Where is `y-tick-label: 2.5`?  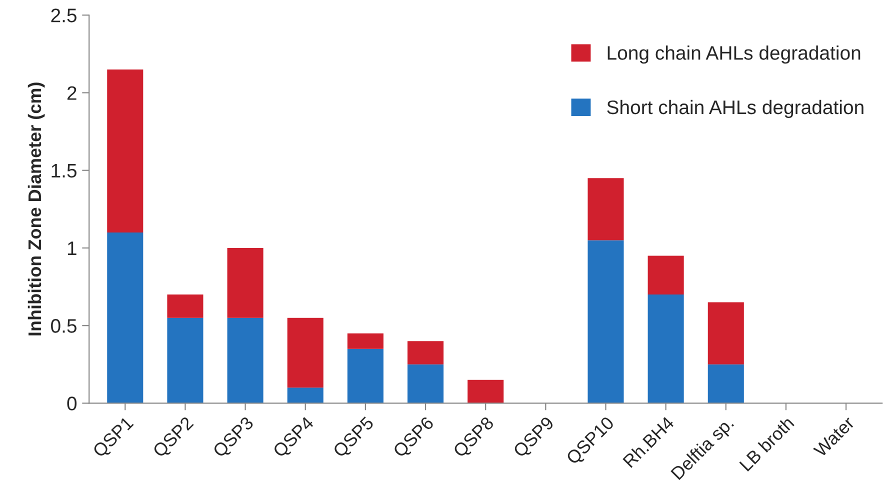 y-tick-label: 2.5 is located at coordinates (63, 15).